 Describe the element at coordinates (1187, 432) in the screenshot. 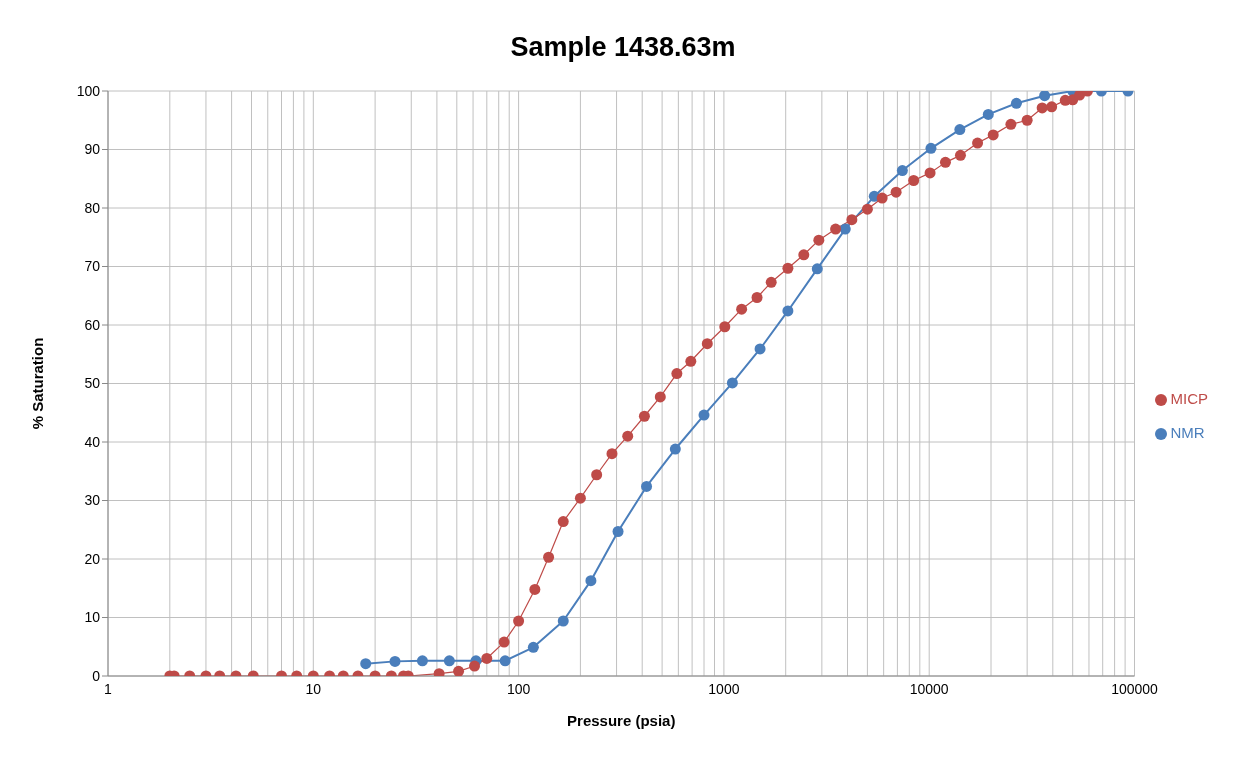

I see `legend-label: NMR` at that location.